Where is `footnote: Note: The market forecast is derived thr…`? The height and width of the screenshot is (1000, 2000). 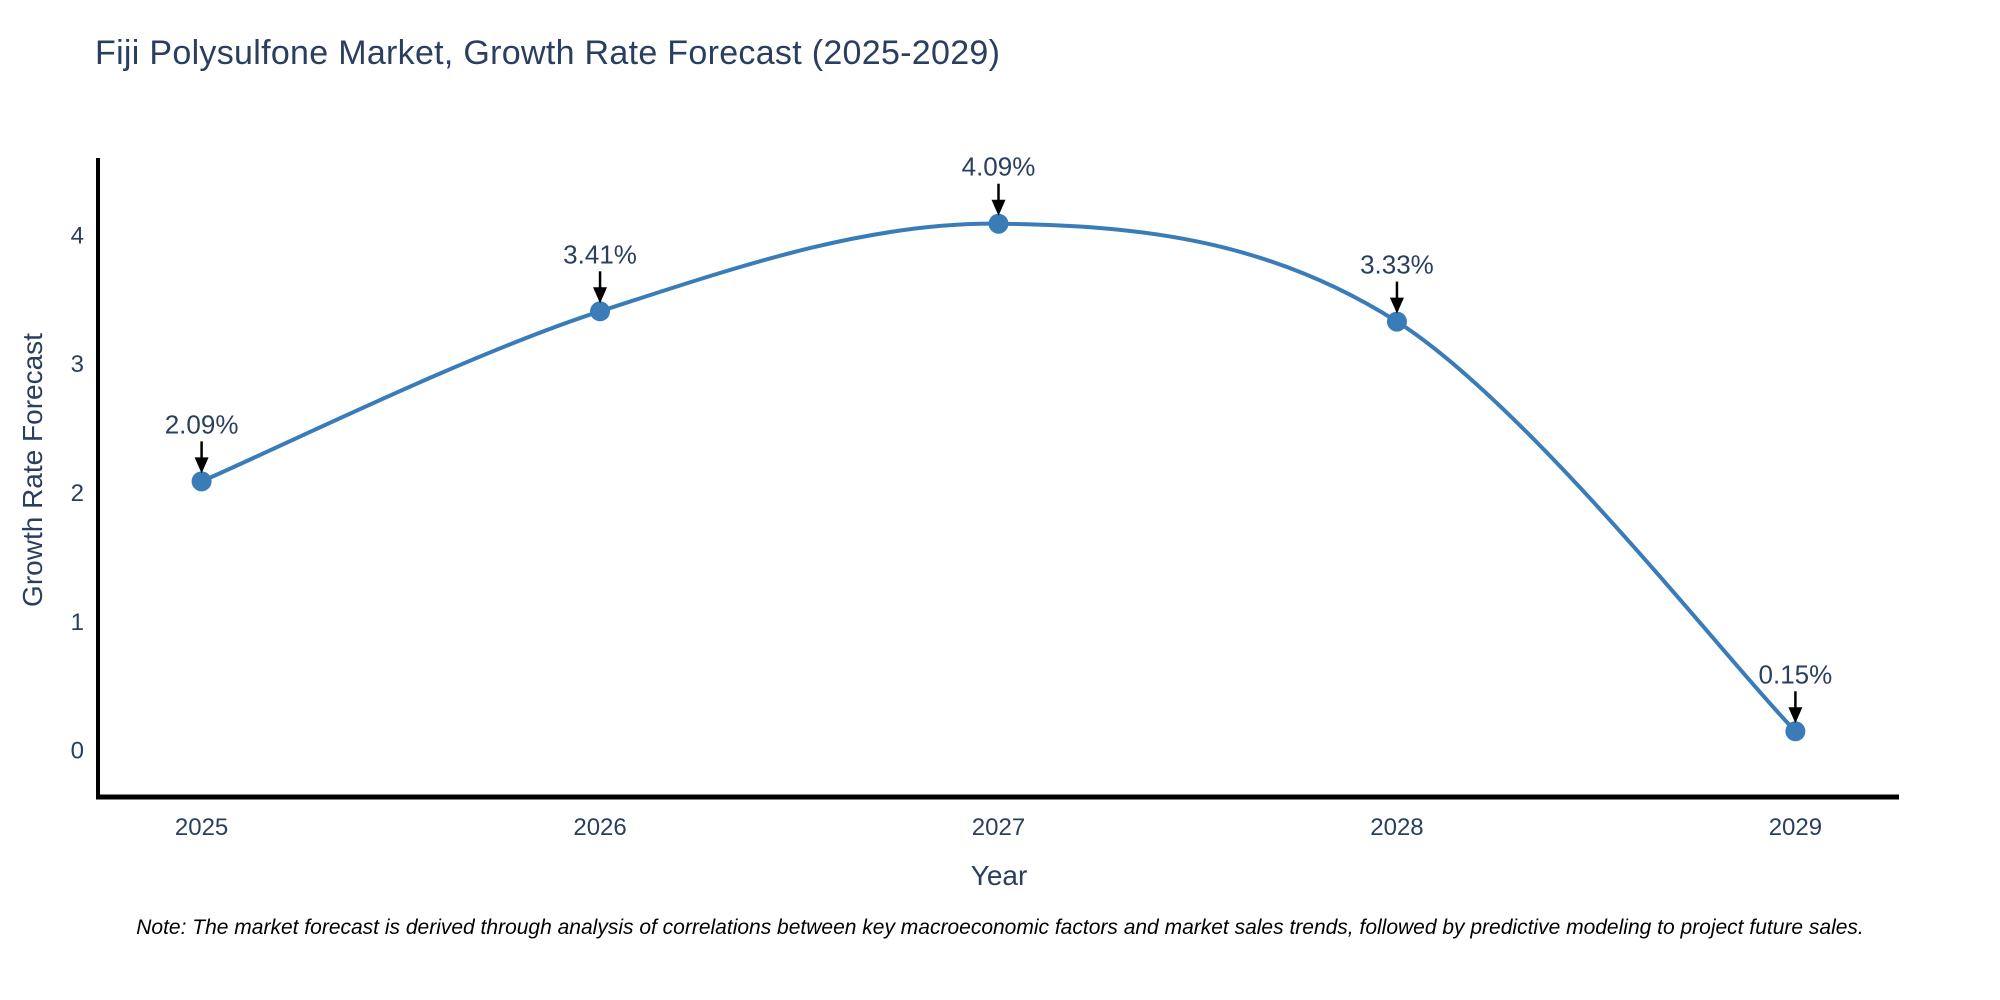 footnote: Note: The market forecast is derived thr… is located at coordinates (1000, 927).